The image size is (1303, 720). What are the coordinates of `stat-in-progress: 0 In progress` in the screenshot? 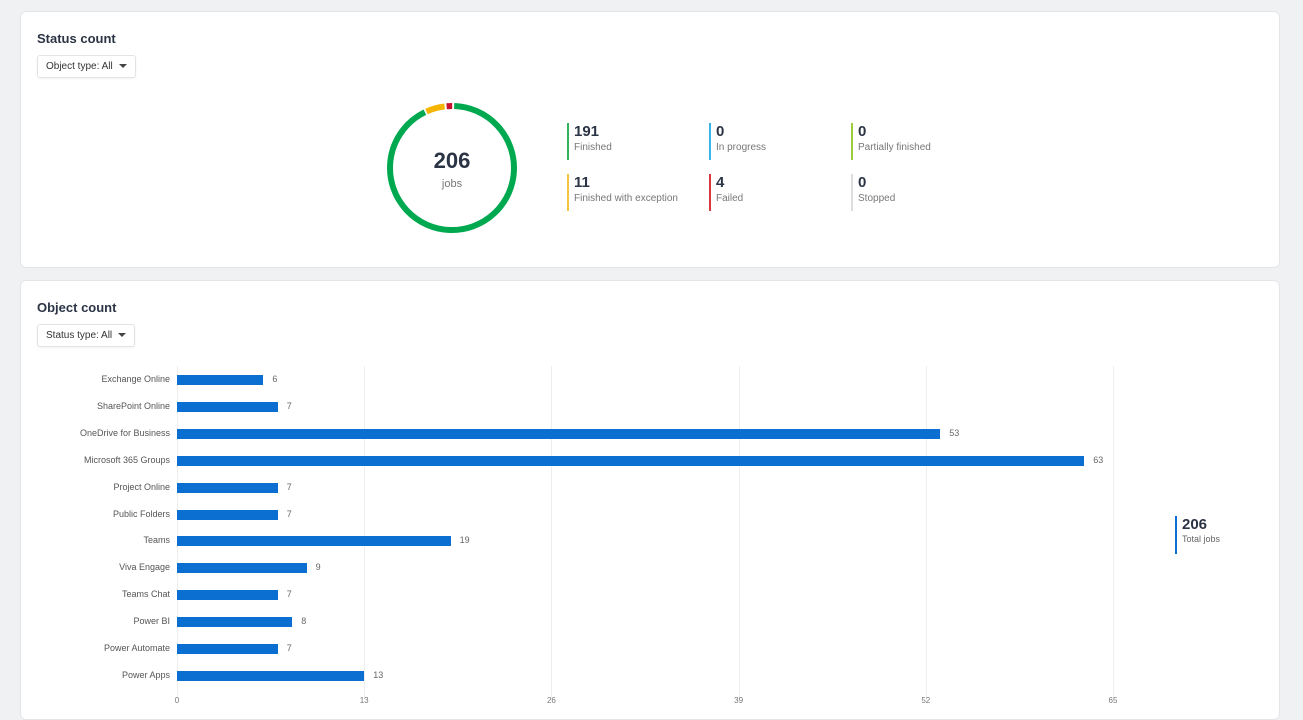 It's located at (774, 141).